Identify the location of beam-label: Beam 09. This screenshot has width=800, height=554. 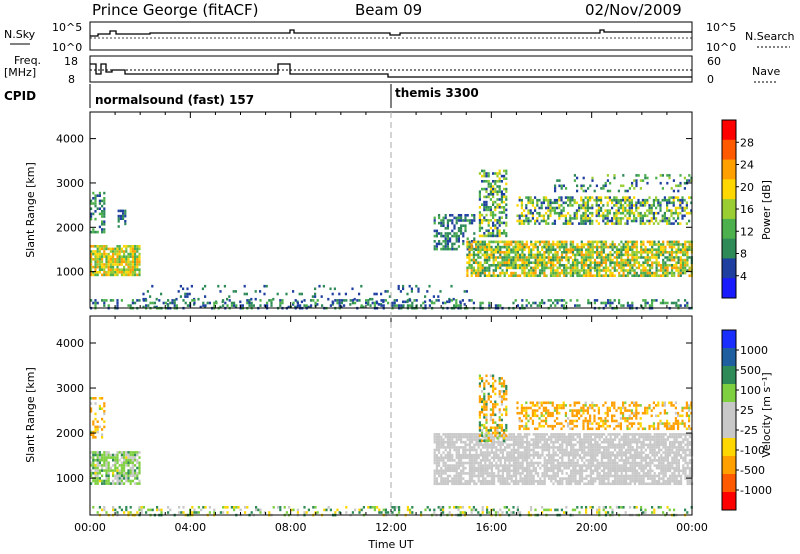
(388, 10).